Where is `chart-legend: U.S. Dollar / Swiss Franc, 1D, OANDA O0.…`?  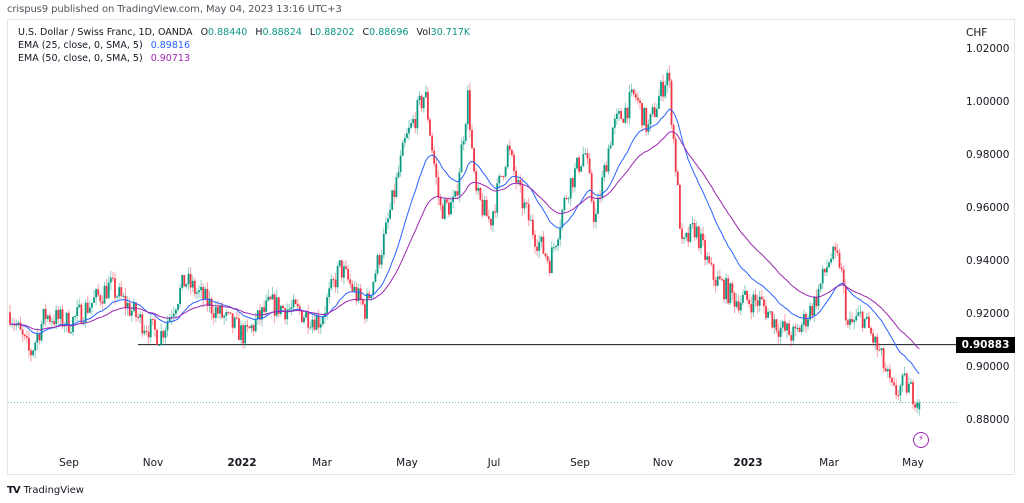 chart-legend: U.S. Dollar / Swiss Franc, 1D, OANDA O0.… is located at coordinates (246, 45).